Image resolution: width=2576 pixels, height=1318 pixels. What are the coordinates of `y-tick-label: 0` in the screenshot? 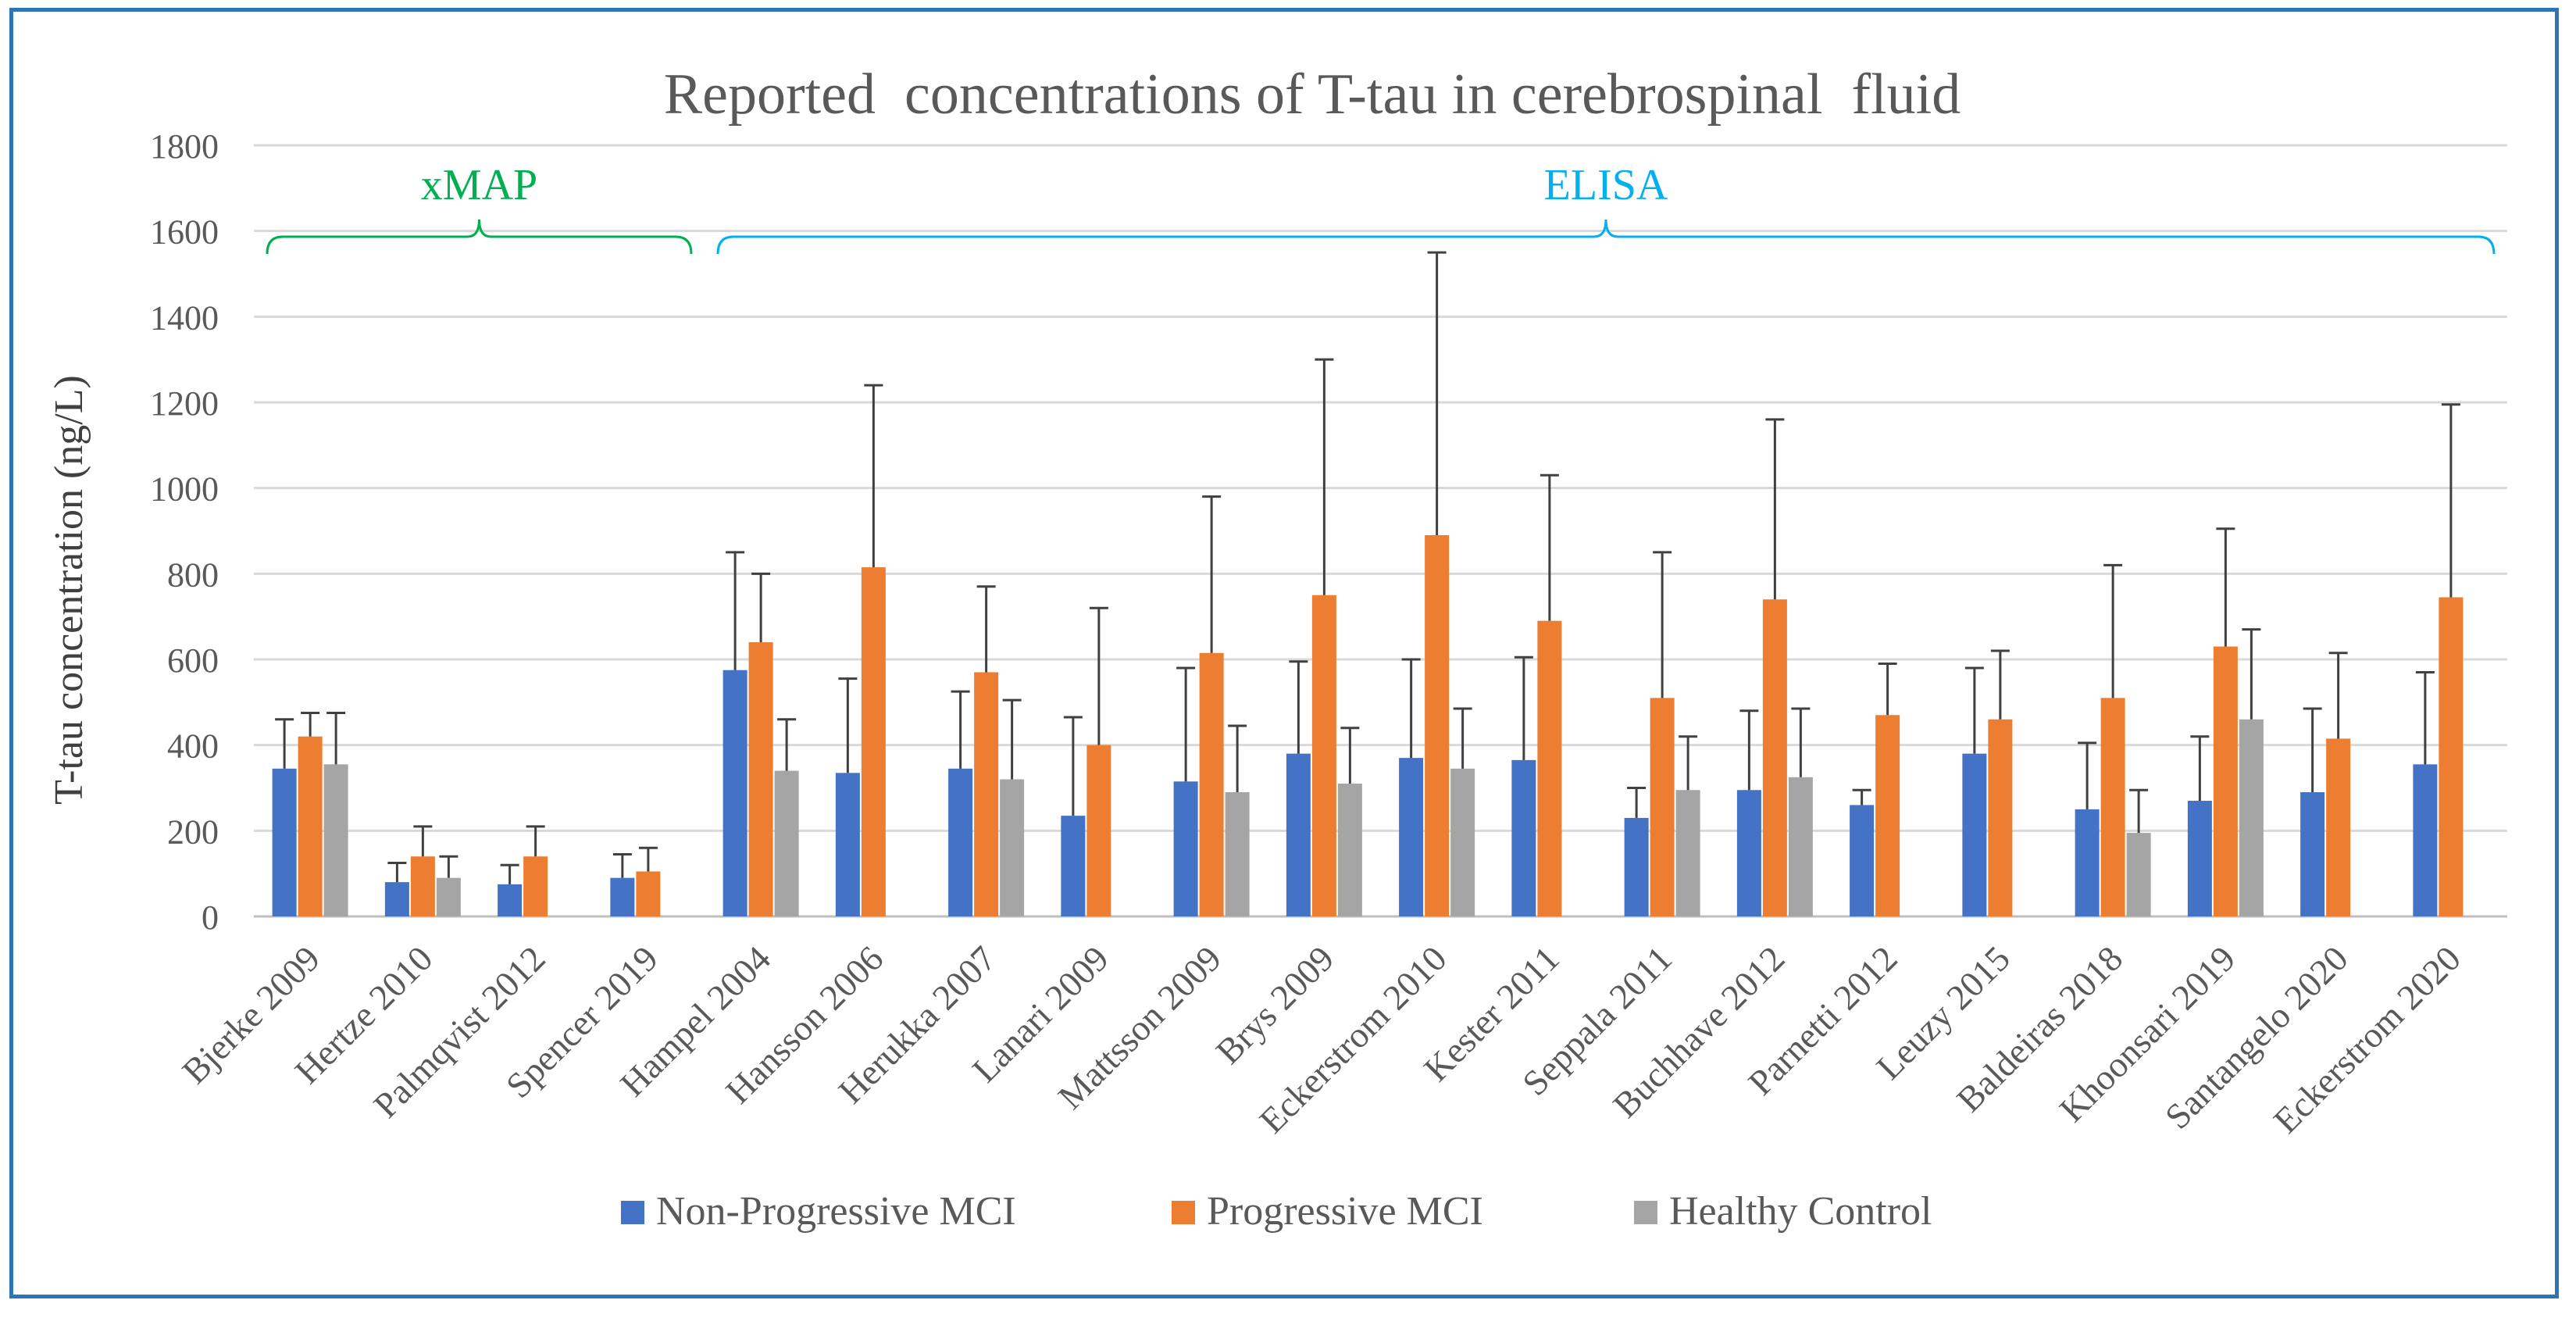 It's located at (210, 917).